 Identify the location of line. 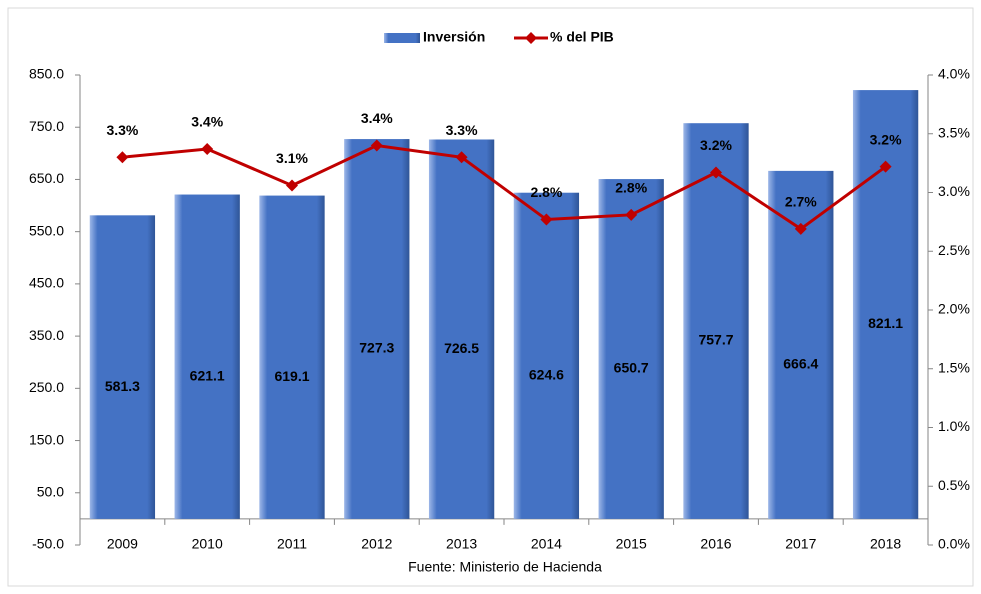
(504, 187).